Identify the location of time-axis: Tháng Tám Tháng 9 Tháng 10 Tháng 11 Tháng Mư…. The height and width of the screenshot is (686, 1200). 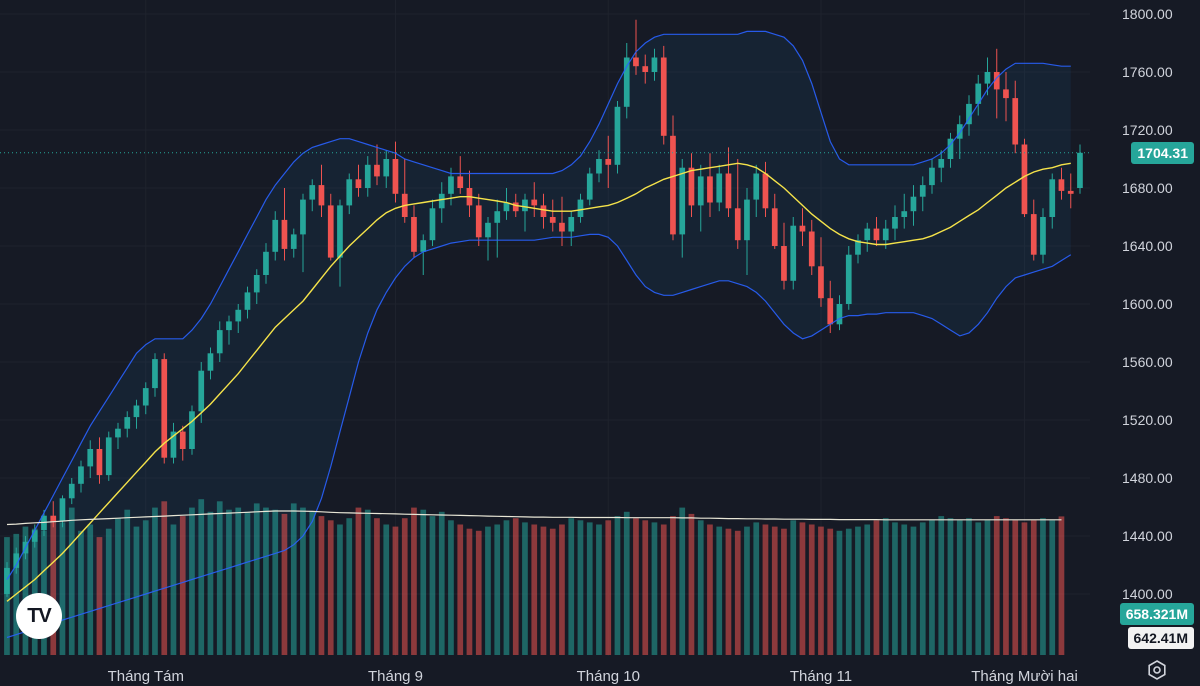
(593, 676).